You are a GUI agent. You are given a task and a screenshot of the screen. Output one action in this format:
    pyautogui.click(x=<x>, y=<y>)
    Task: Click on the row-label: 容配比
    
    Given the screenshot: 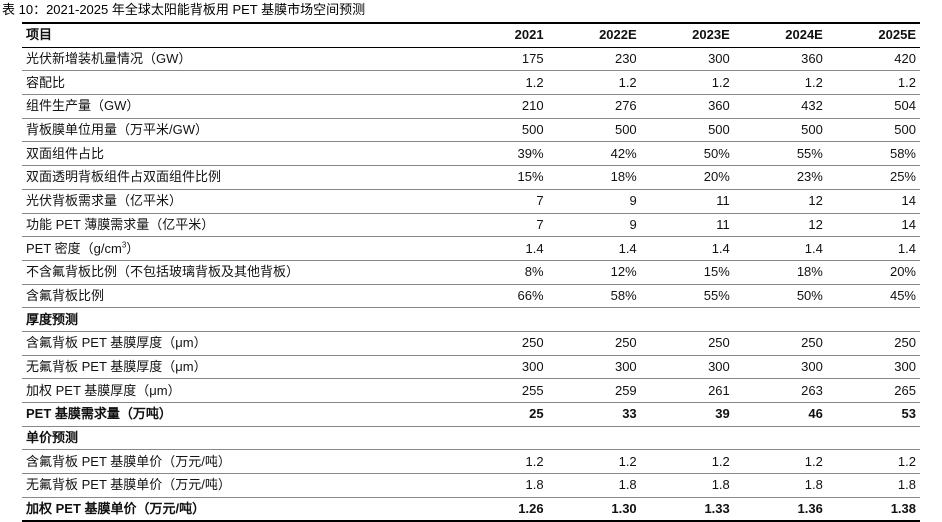 What is the action you would take?
    pyautogui.click(x=233, y=83)
    